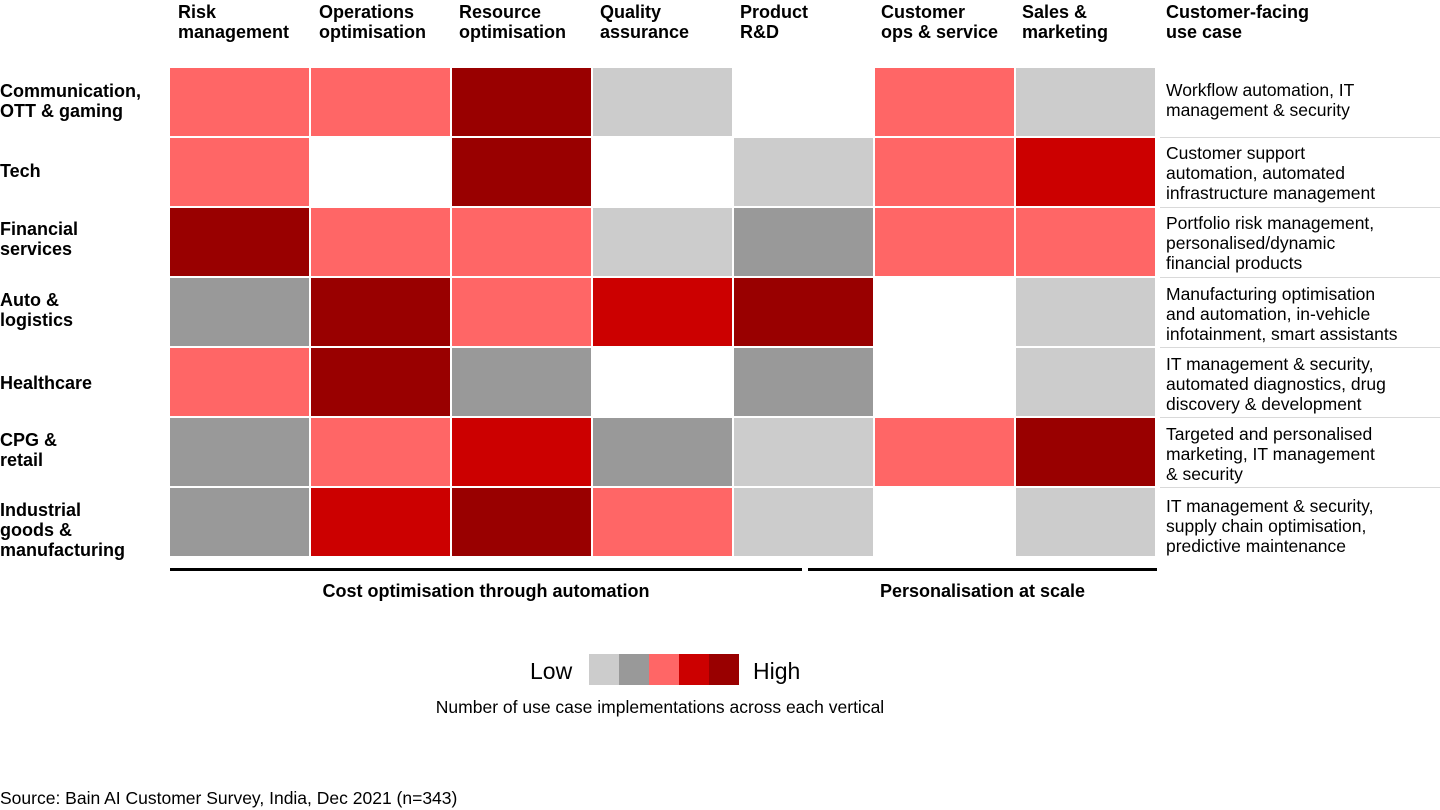  What do you see at coordinates (777, 671) in the screenshot?
I see `legend-high-label: High` at bounding box center [777, 671].